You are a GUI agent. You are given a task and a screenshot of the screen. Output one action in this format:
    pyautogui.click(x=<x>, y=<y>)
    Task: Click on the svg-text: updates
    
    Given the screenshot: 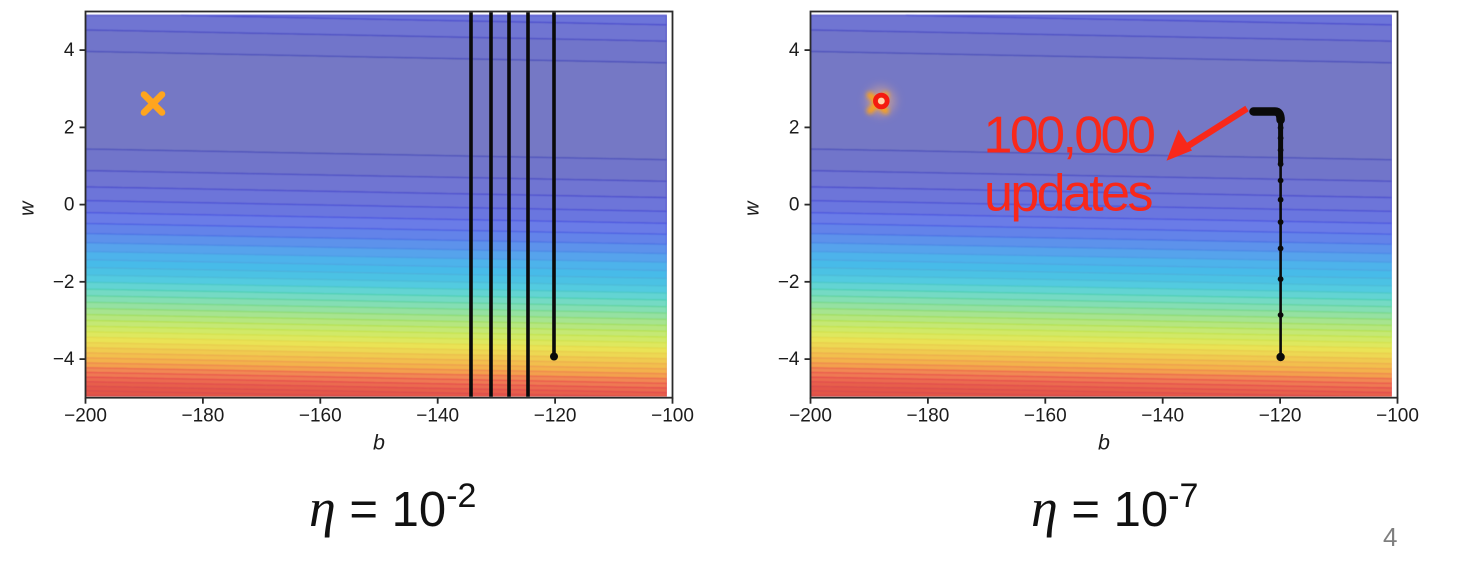 What is the action you would take?
    pyautogui.click(x=1068, y=194)
    